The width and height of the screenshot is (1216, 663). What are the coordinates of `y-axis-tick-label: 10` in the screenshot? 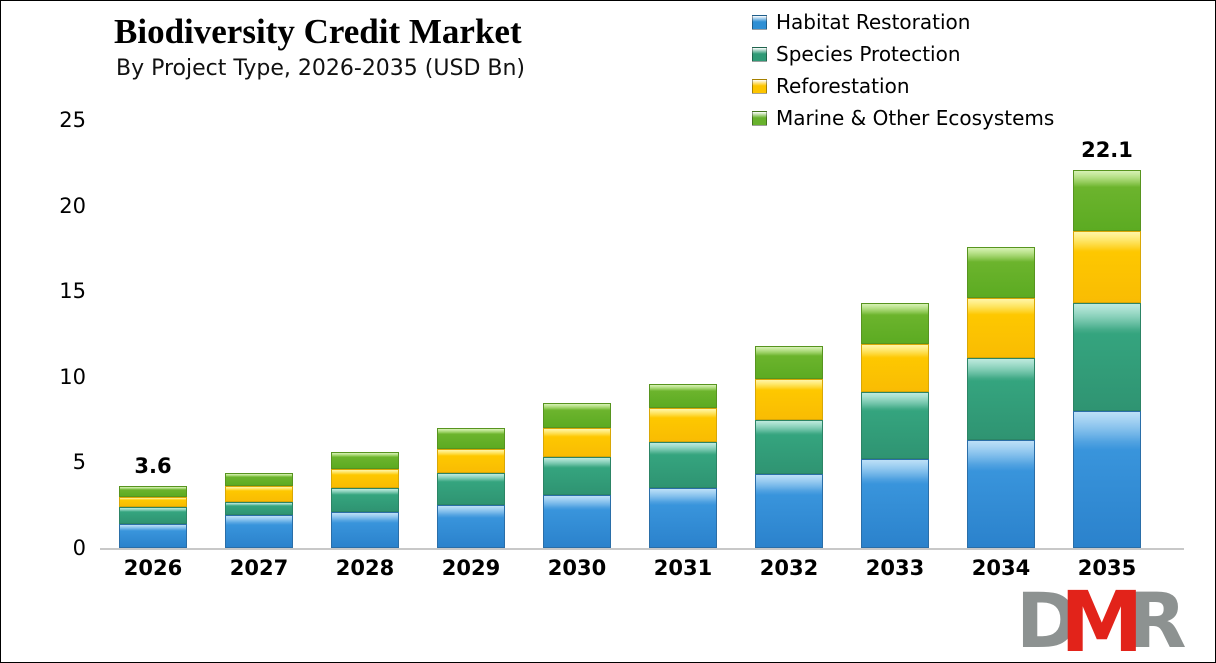 It's located at (72, 376).